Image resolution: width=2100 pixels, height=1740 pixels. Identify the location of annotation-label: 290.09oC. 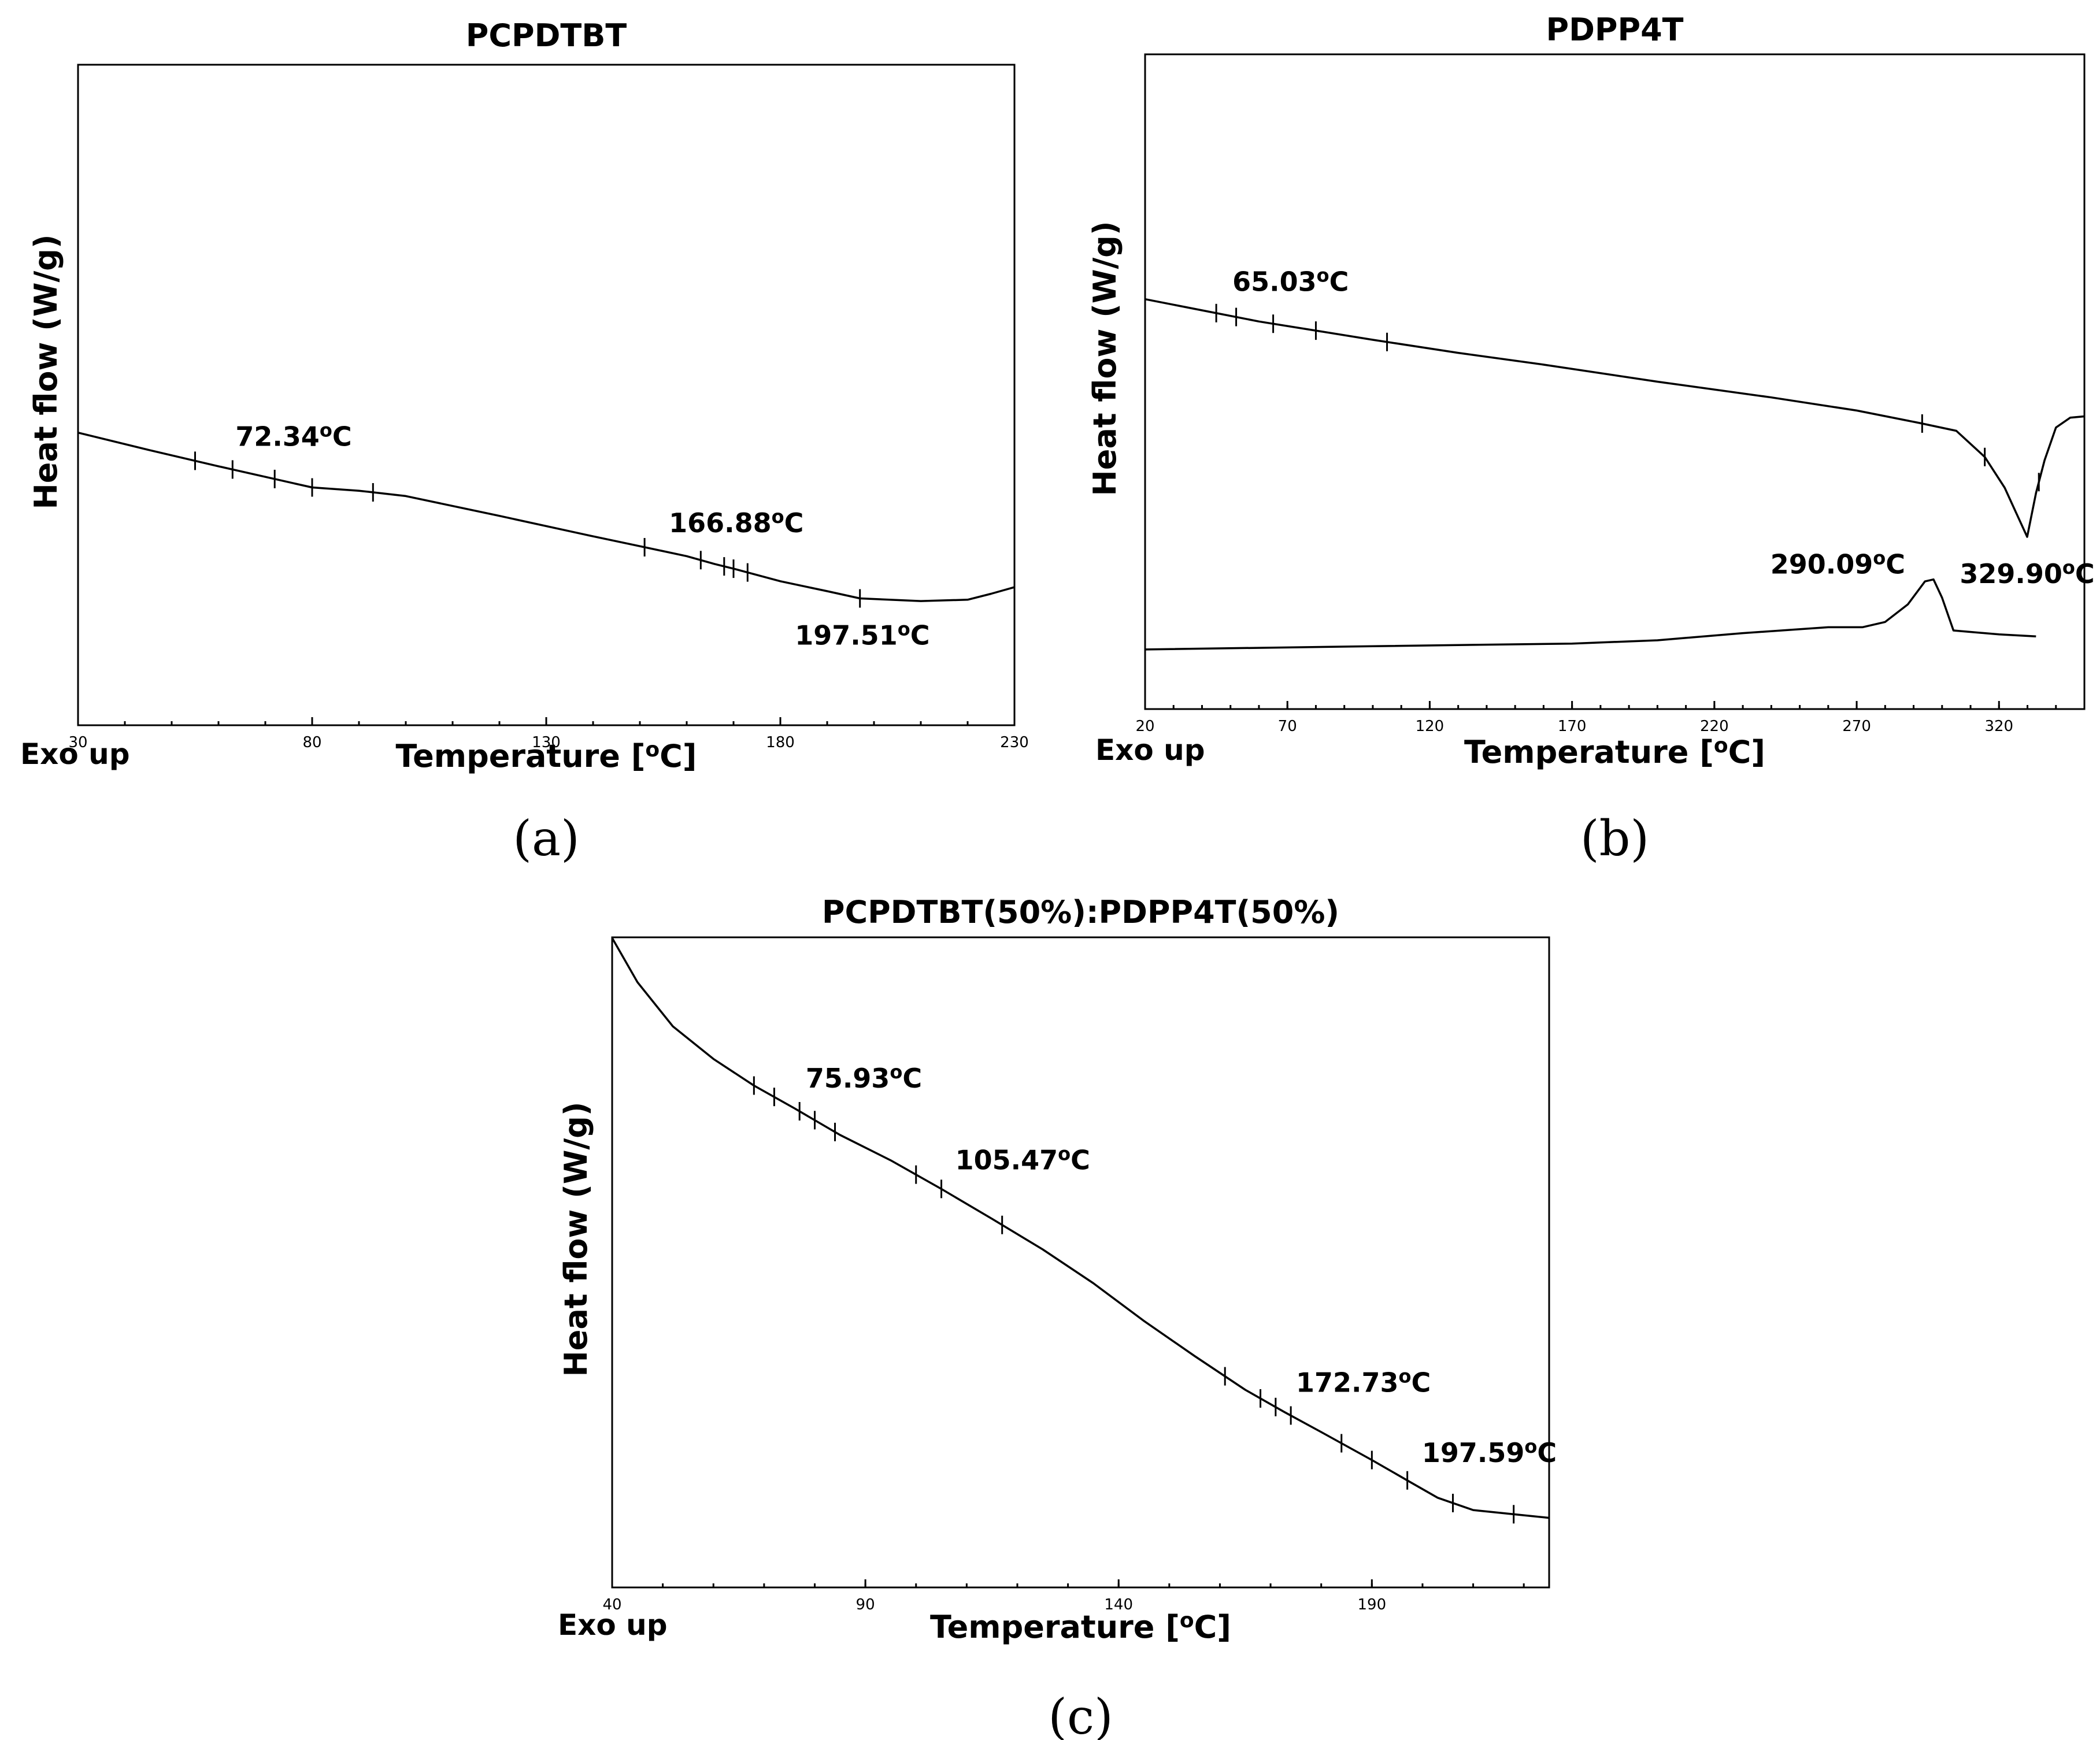
(1838, 563).